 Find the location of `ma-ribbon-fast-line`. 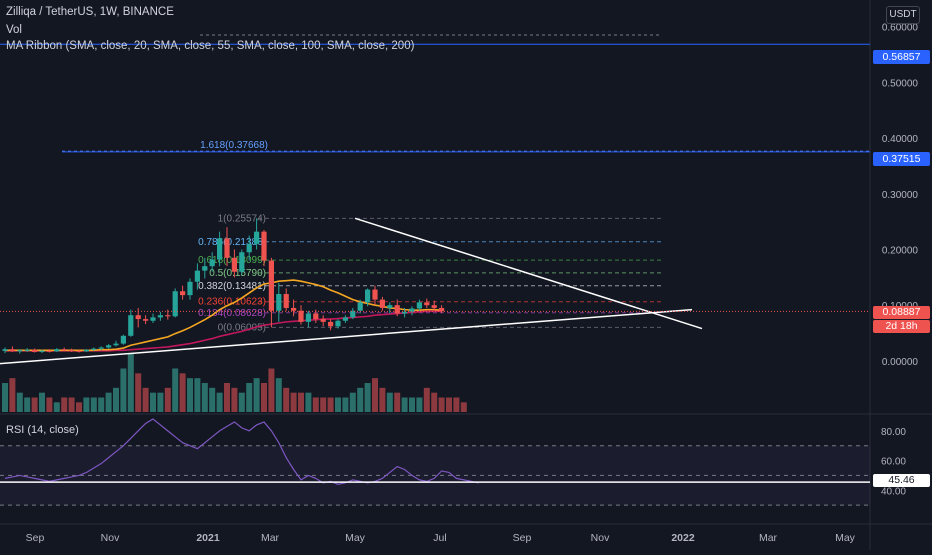

ma-ribbon-fast-line is located at coordinates (223, 315).